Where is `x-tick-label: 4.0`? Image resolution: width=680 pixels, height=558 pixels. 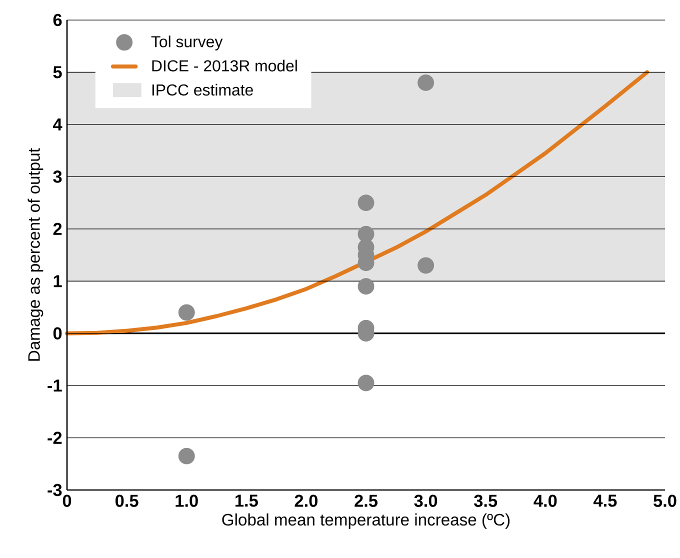 x-tick-label: 4.0 is located at coordinates (545, 500).